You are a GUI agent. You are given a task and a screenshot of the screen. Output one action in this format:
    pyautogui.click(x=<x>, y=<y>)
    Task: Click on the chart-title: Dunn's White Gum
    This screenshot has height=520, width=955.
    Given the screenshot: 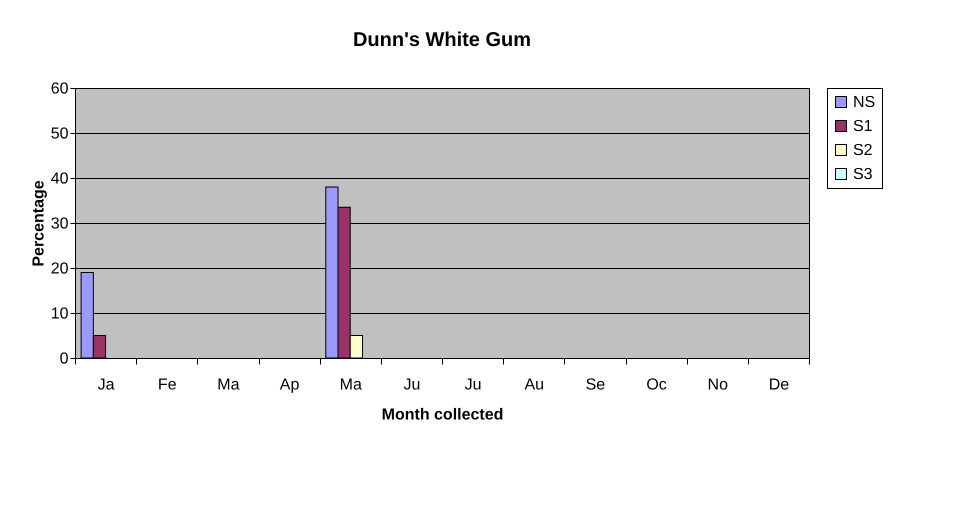 What is the action you would take?
    pyautogui.click(x=442, y=40)
    